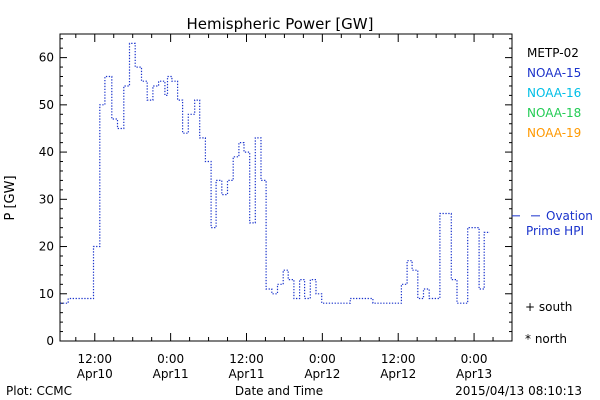 This screenshot has width=600, height=400. Describe the element at coordinates (50, 341) in the screenshot. I see `y-tick-label: 0` at that location.